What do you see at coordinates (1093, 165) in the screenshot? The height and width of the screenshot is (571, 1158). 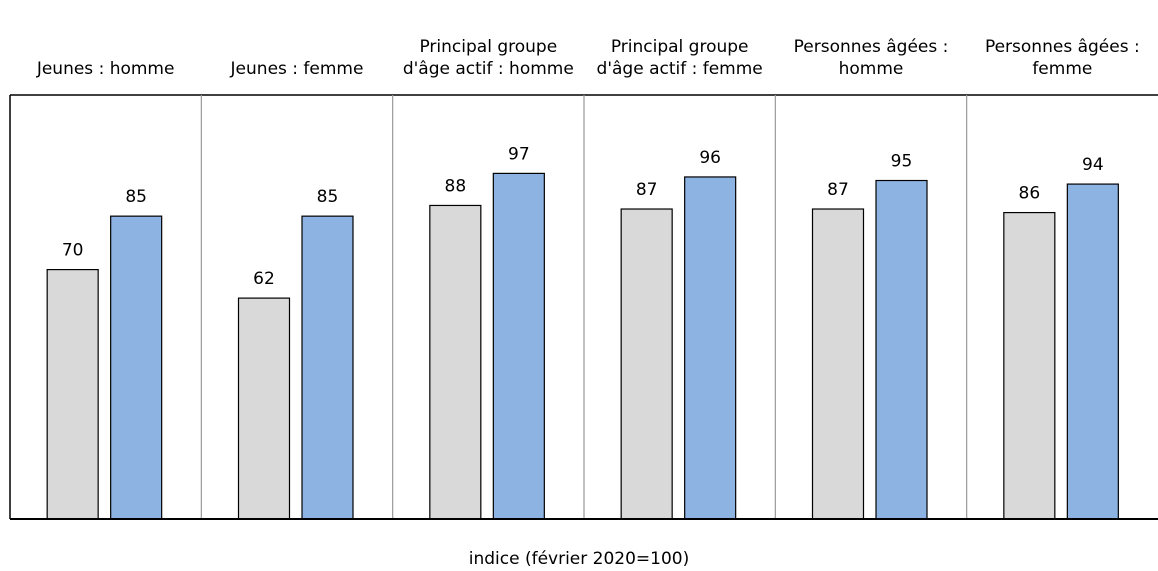 I see `value-label: 94` at bounding box center [1093, 165].